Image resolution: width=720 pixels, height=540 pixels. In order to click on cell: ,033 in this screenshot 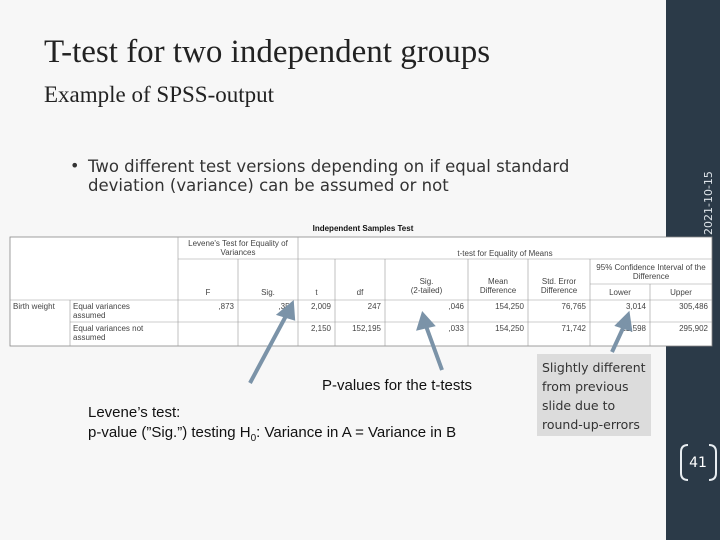, I will do `click(456, 328)`.